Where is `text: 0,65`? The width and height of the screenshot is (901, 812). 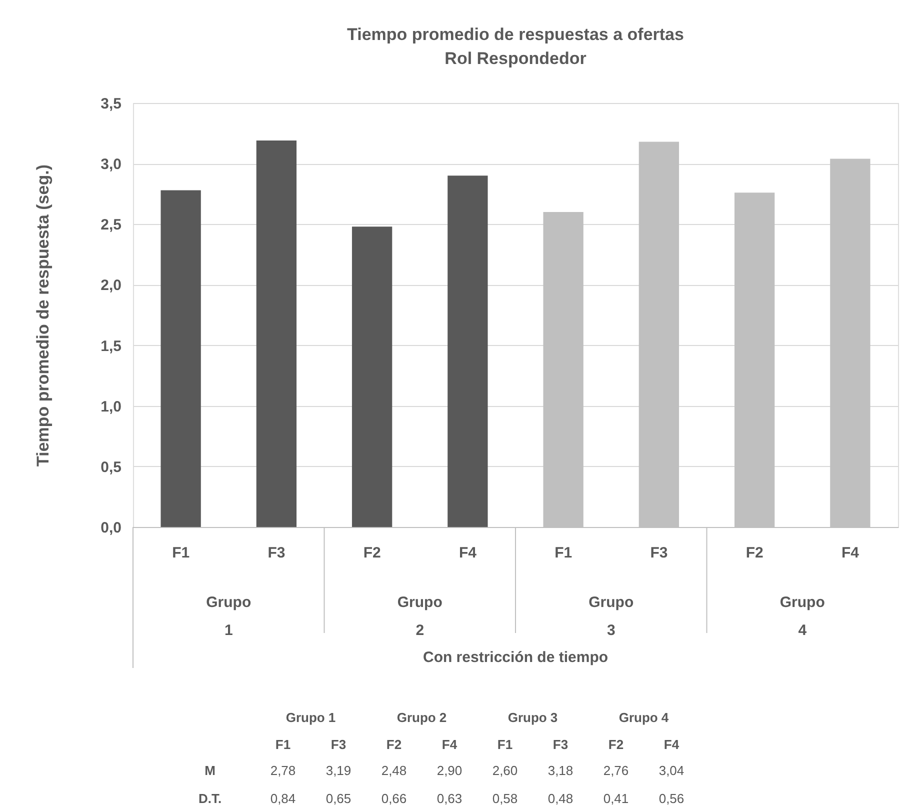 text: 0,65 is located at coordinates (339, 798).